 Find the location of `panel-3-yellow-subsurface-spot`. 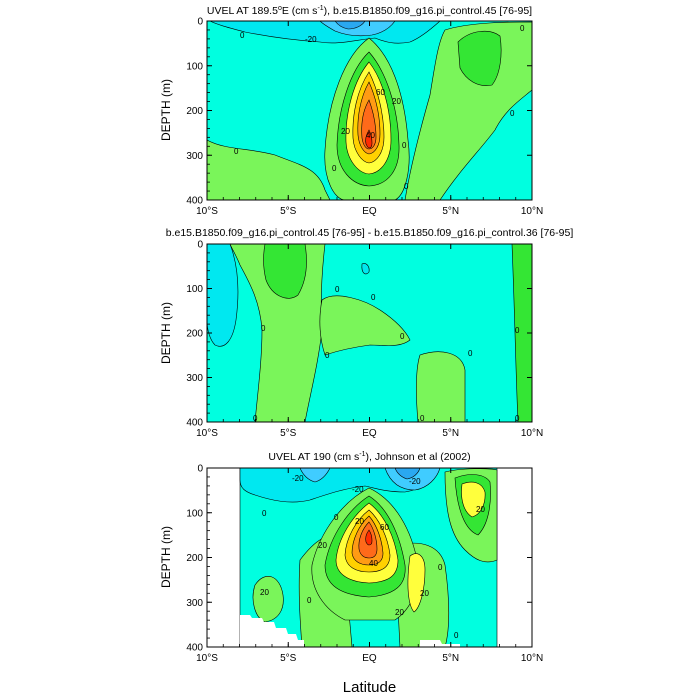

panel-3-yellow-subsurface-spot is located at coordinates (416, 583).